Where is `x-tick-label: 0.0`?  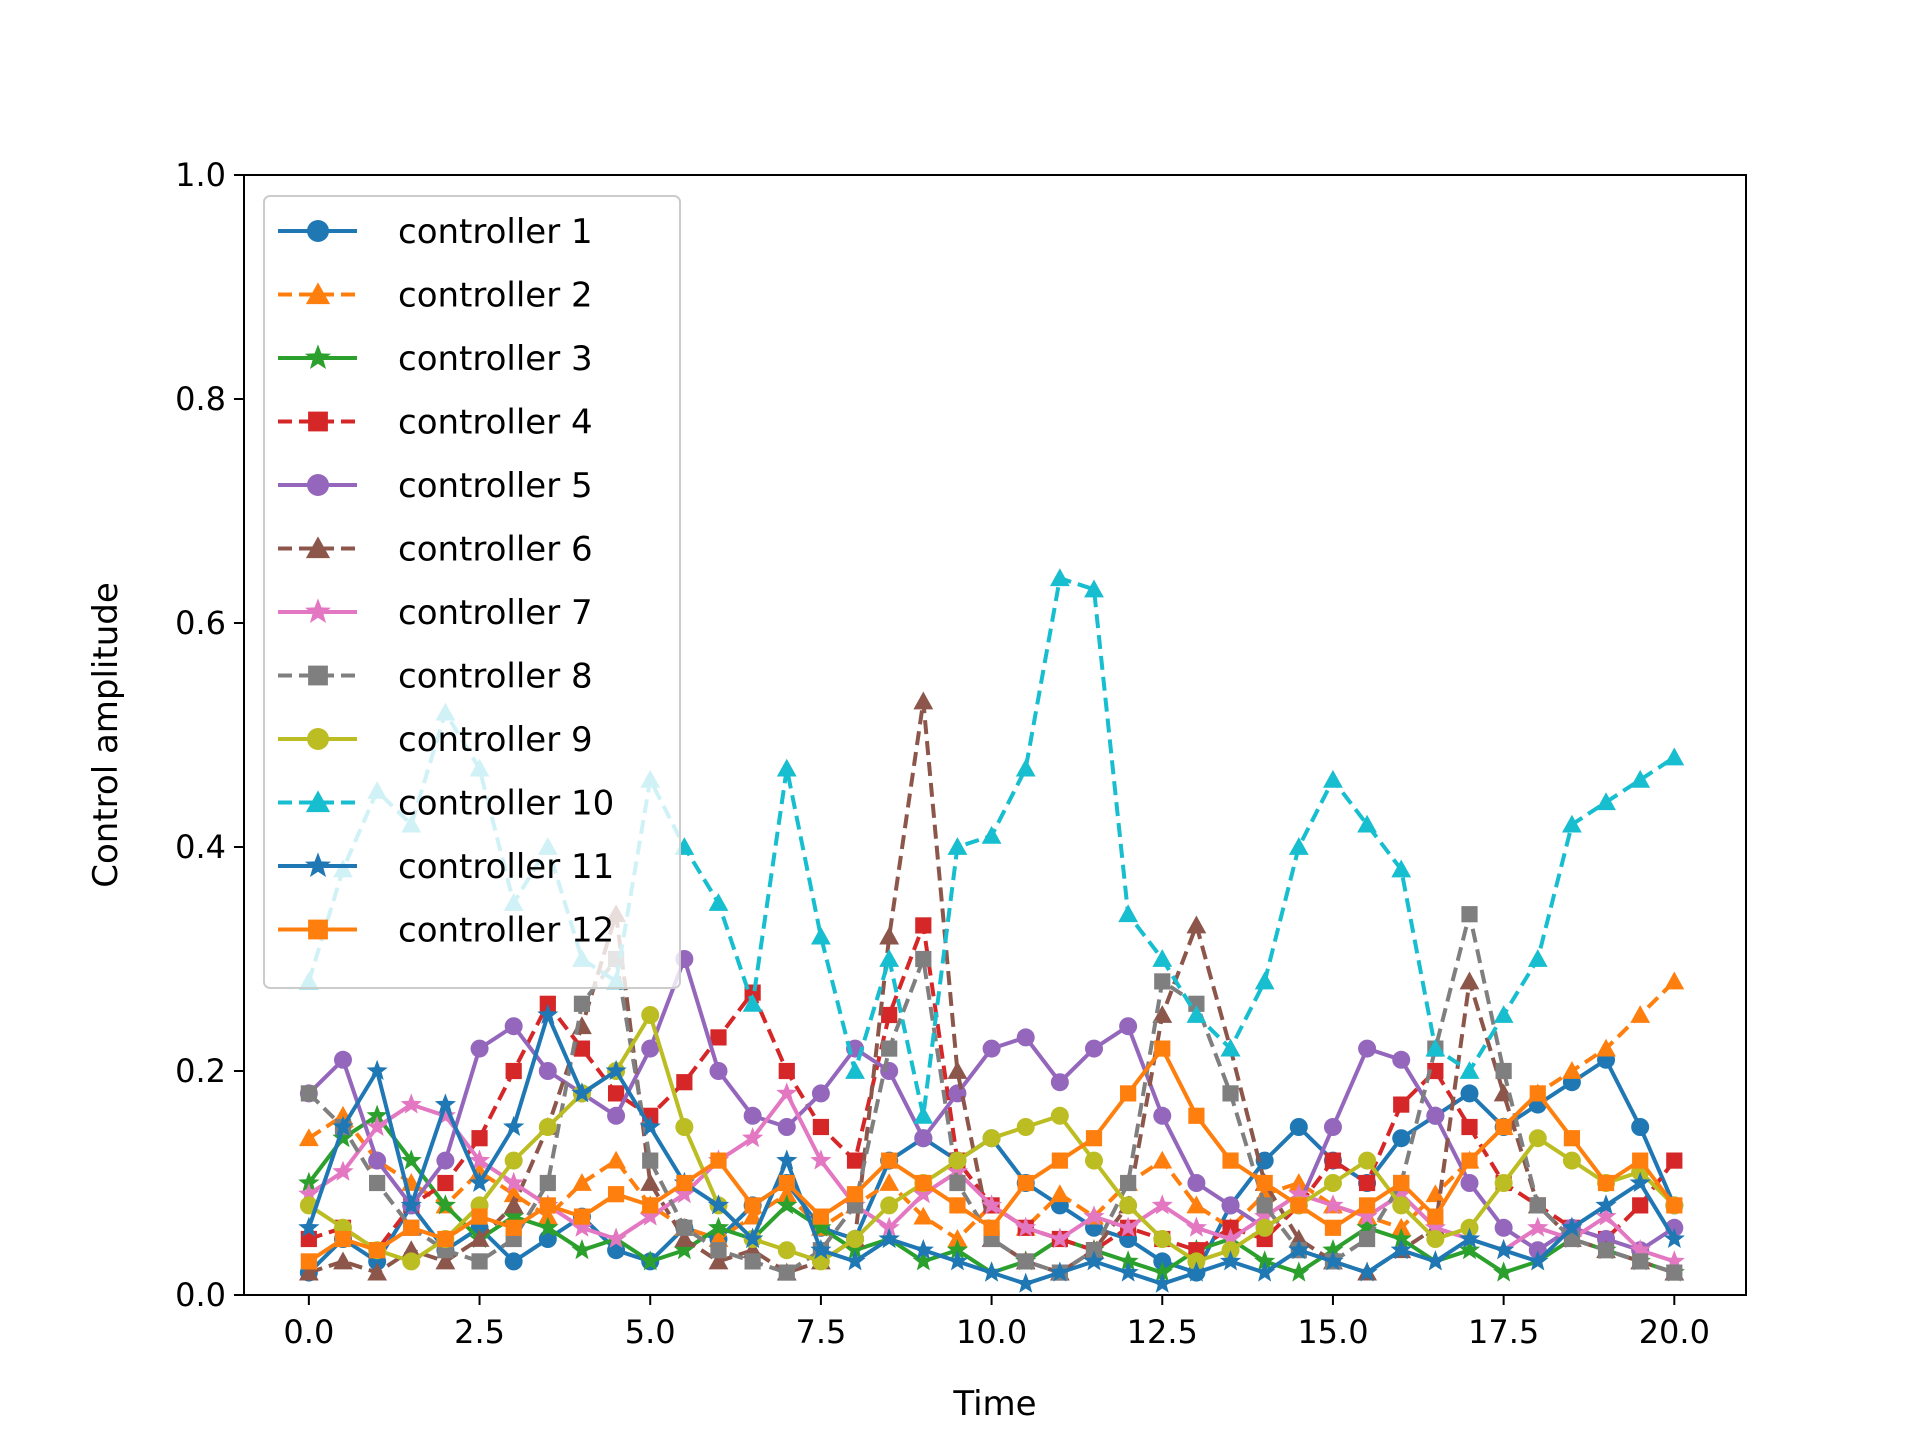
x-tick-label: 0.0 is located at coordinates (308, 1332).